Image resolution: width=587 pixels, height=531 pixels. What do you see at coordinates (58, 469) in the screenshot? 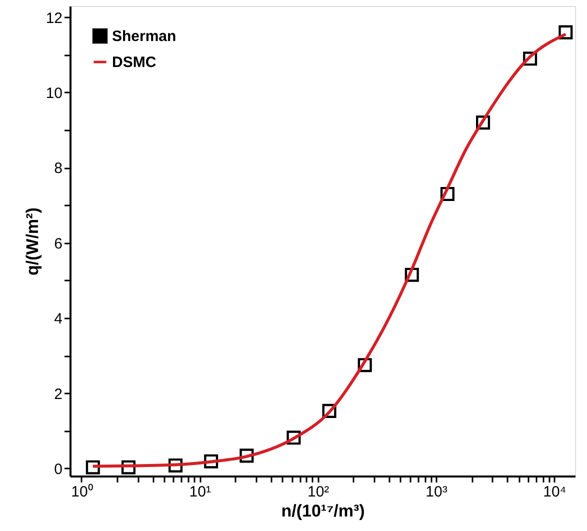
I see `y-tick-label: 0` at bounding box center [58, 469].